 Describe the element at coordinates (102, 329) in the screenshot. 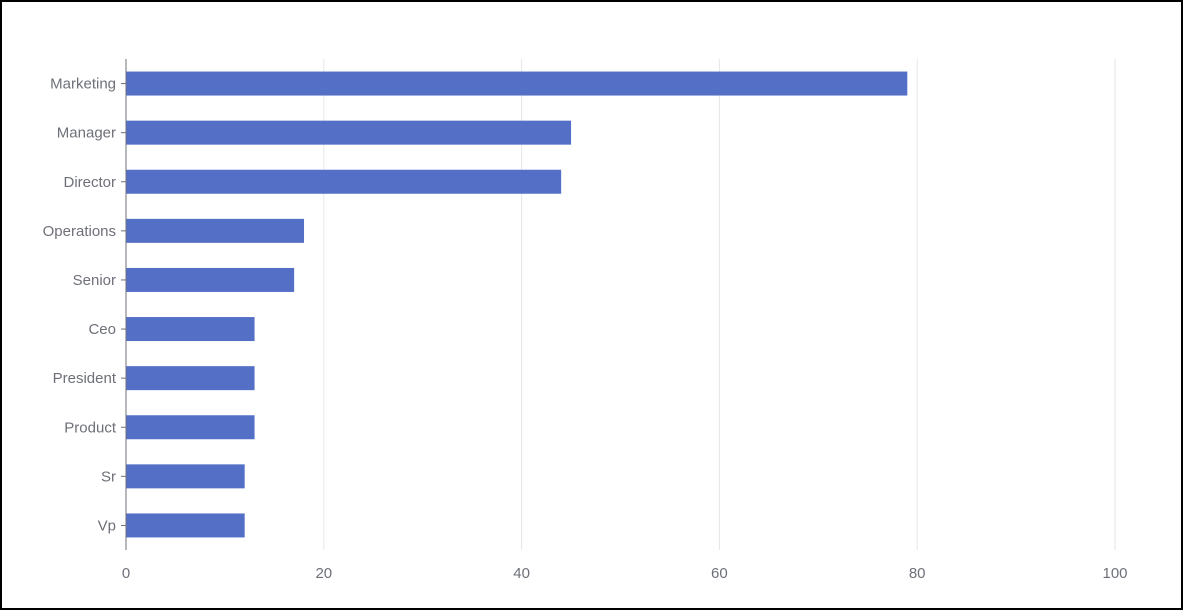

I see `category-label: Ceo` at that location.